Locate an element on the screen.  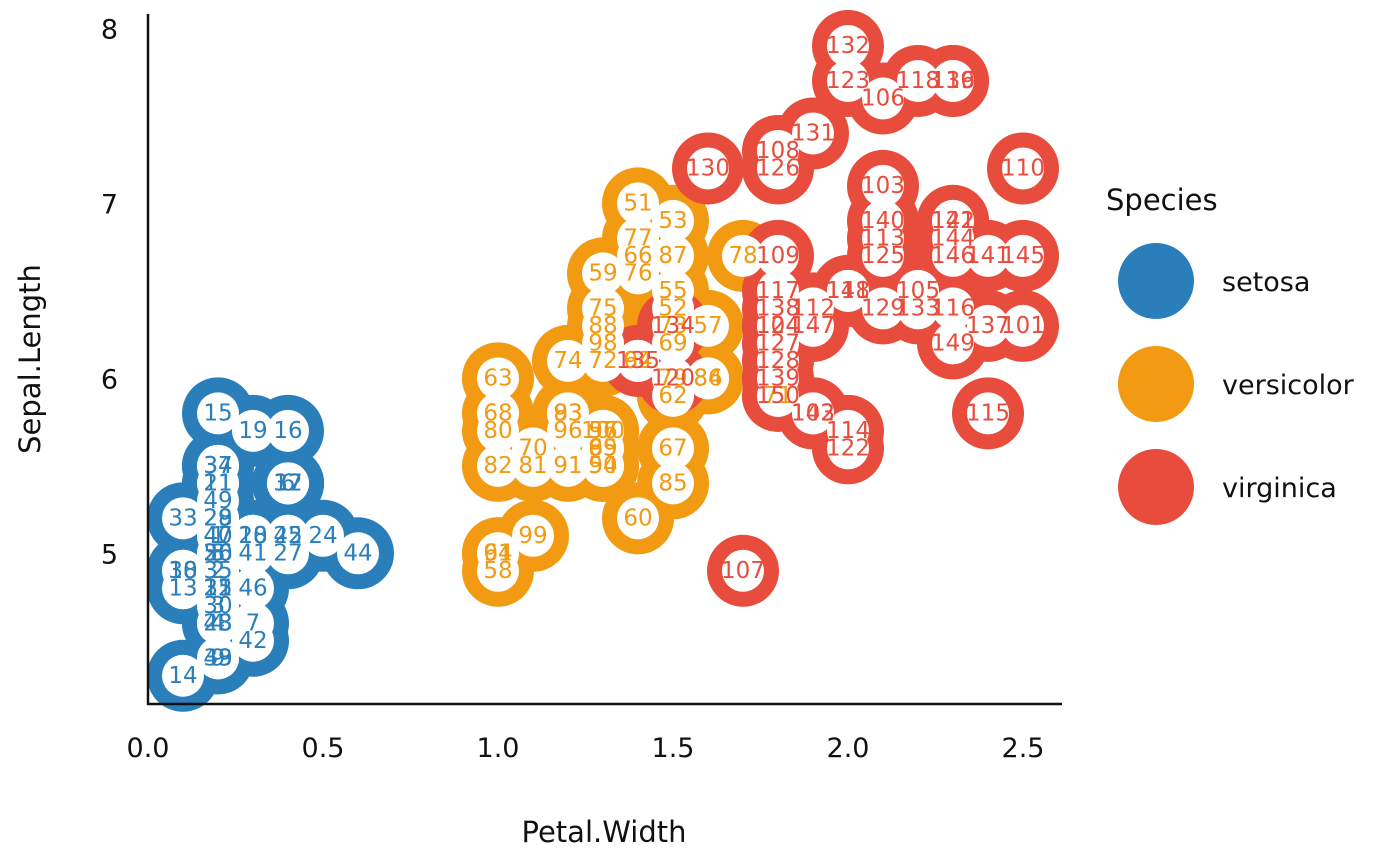
point-label-52: 52 is located at coordinates (672, 308).